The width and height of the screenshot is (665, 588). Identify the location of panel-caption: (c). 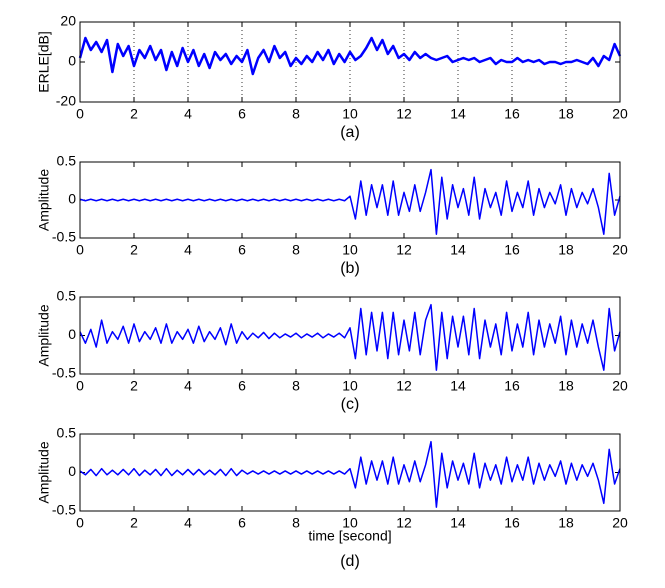
(350, 404).